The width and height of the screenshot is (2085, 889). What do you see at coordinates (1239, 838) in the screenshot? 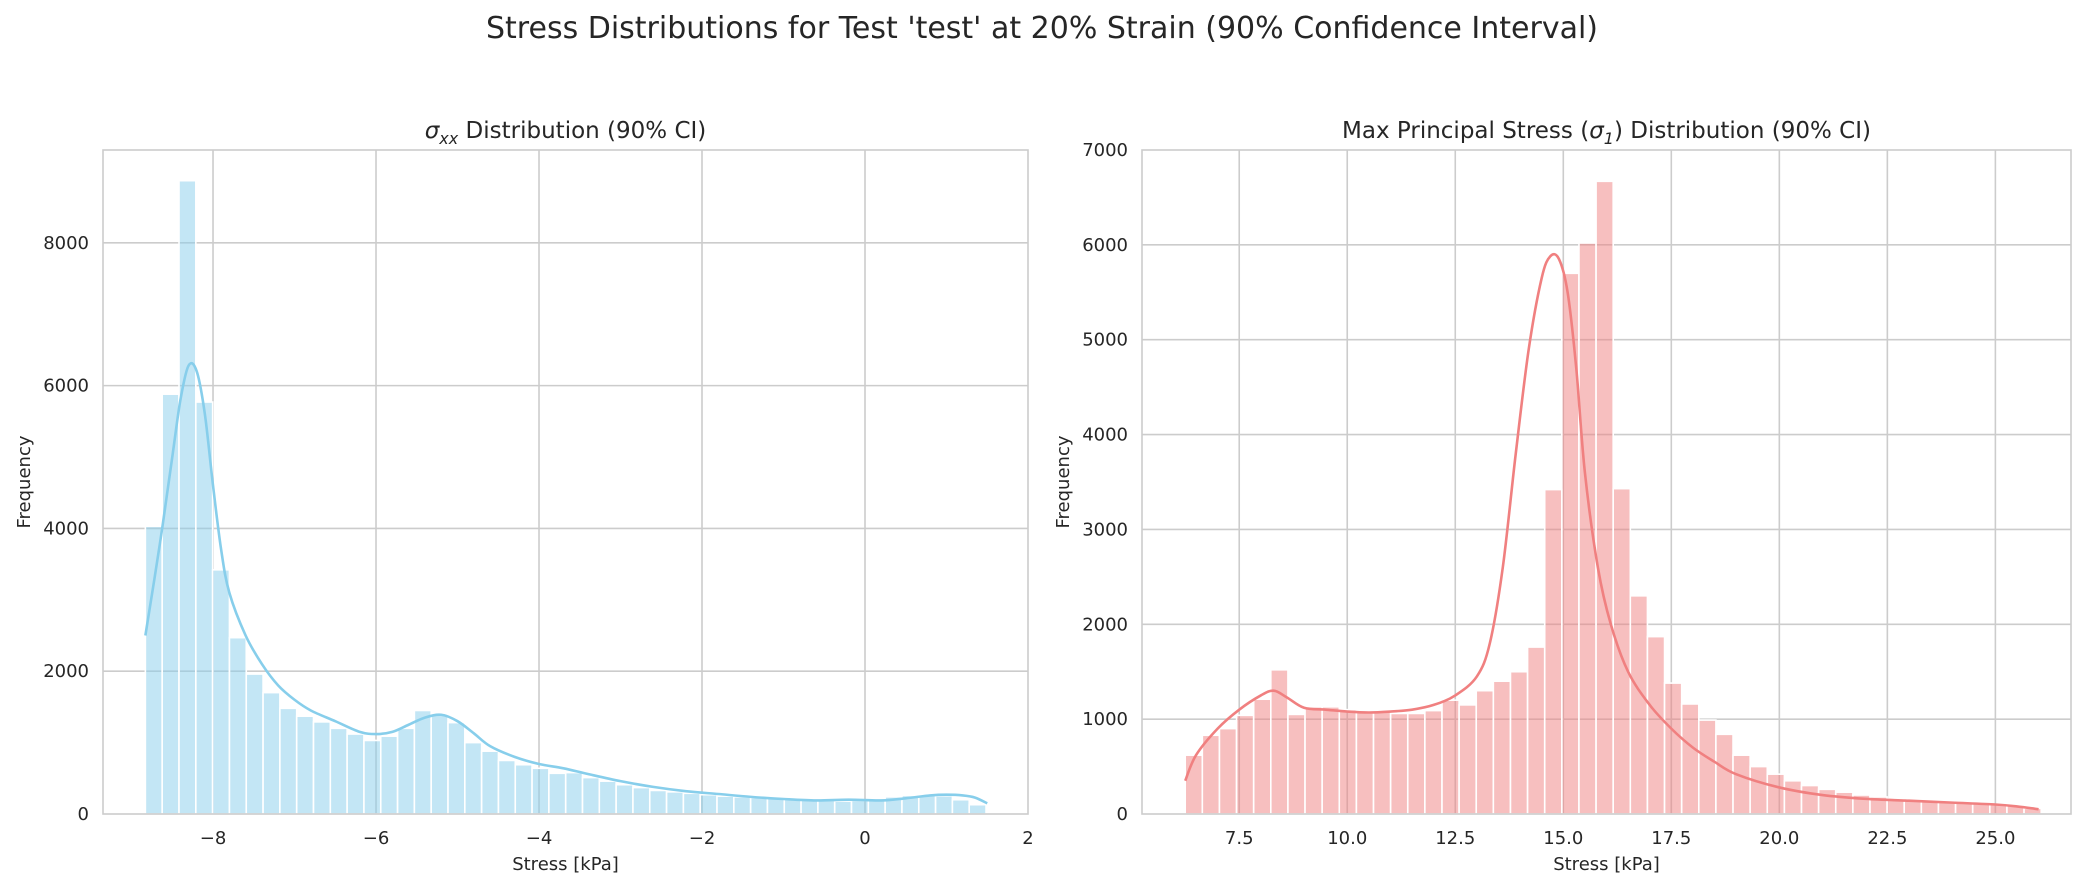
I see `x-tick-label: 7.5` at bounding box center [1239, 838].